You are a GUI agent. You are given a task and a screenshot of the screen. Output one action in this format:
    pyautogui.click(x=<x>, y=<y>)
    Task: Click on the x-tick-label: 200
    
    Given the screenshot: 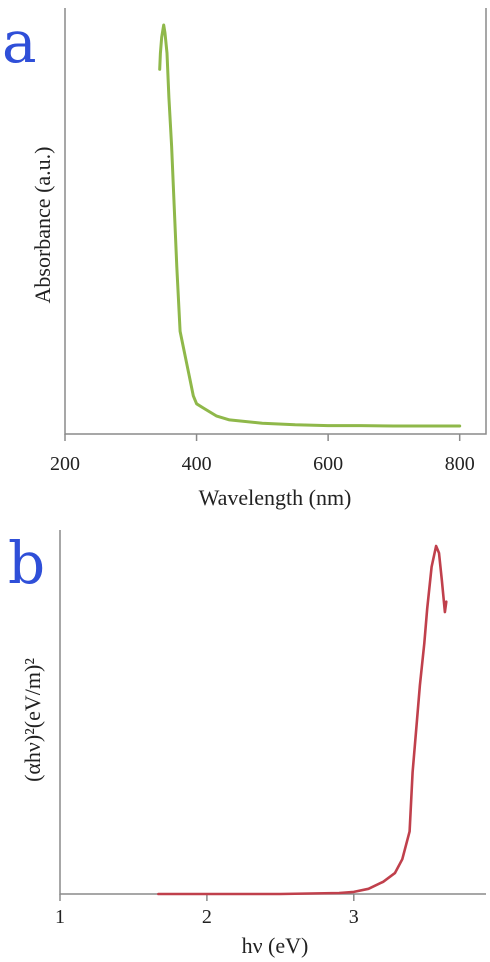 What is the action you would take?
    pyautogui.click(x=65, y=464)
    